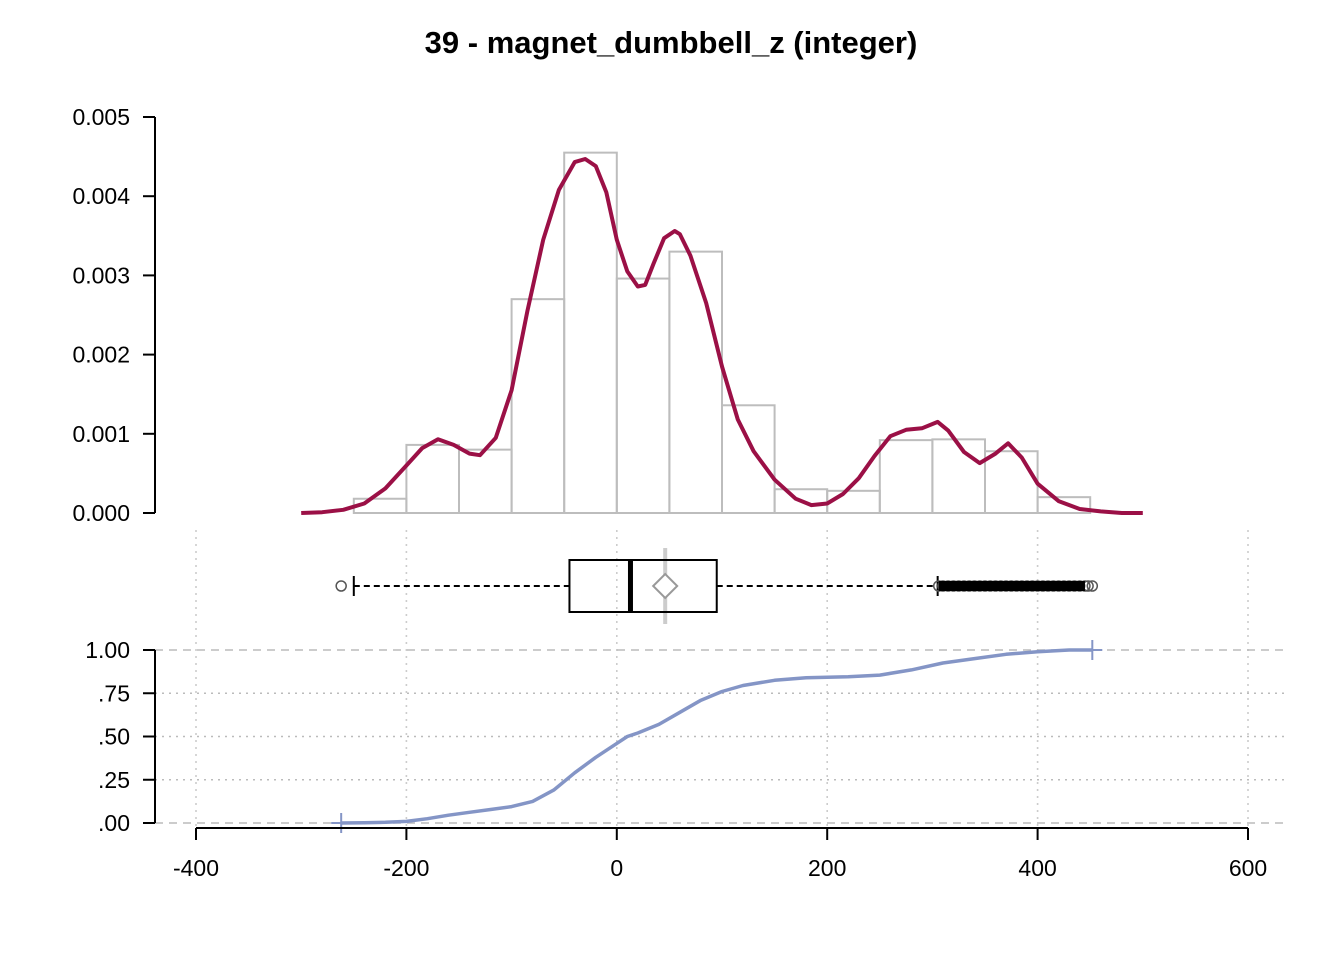 Image resolution: width=1344 pixels, height=960 pixels. Describe the element at coordinates (827, 868) in the screenshot. I see `x-tick-label: 200` at that location.